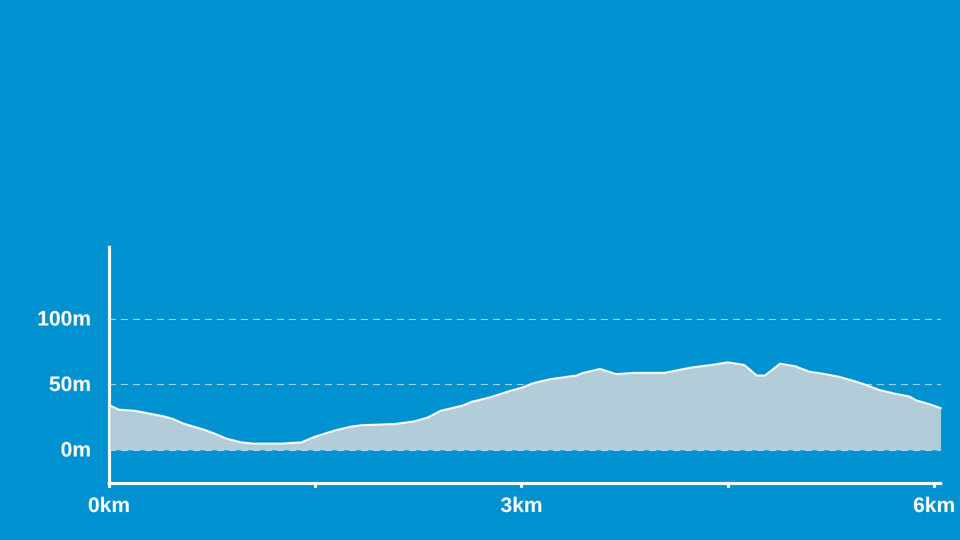 This screenshot has height=540, width=960. What do you see at coordinates (64, 319) in the screenshot?
I see `y-tick-label: 100m` at bounding box center [64, 319].